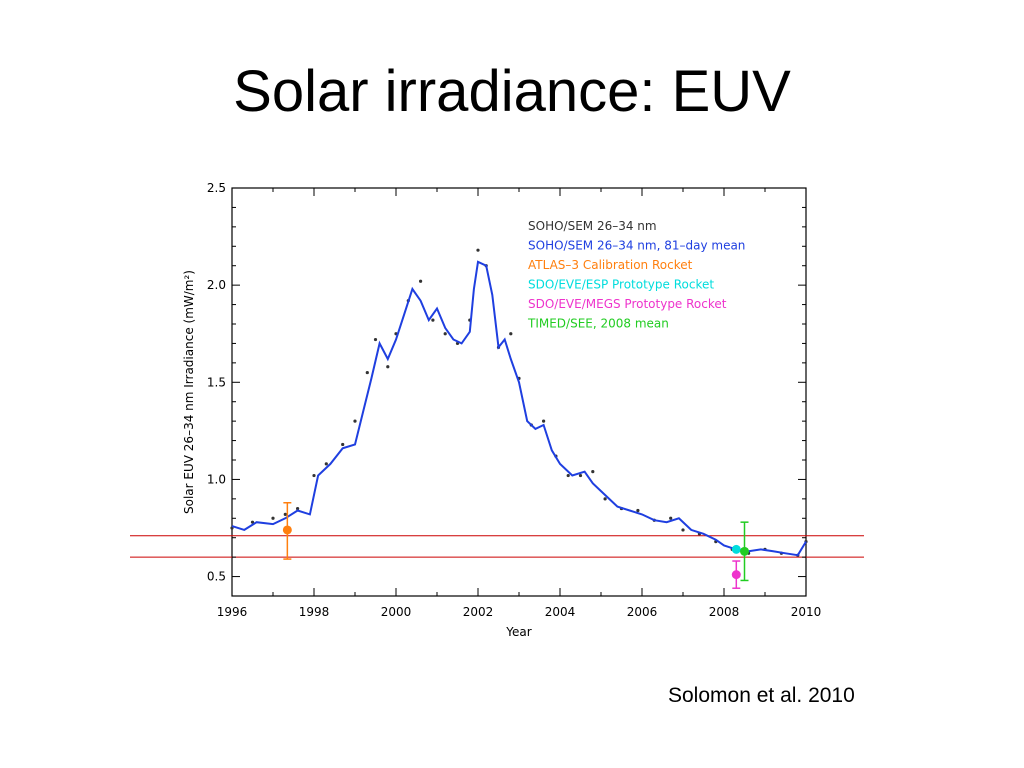 The width and height of the screenshot is (1024, 768). I want to click on legend-megs: SDO/EVE/MEGS Prototype Rocket, so click(627, 304).